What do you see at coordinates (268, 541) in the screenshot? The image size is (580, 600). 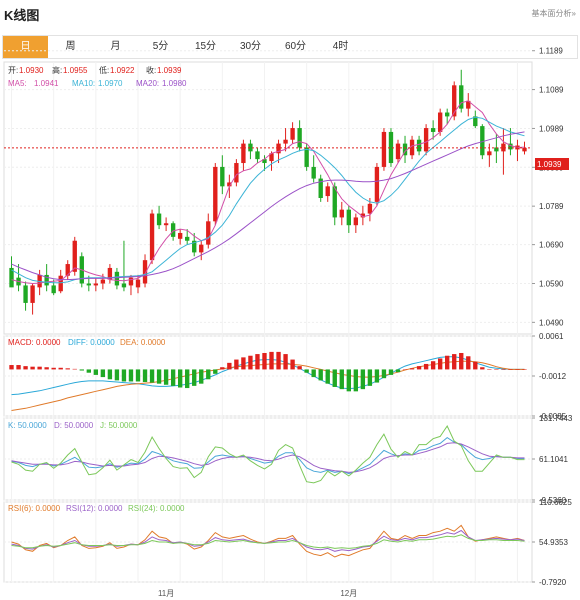 I see `rsi24-line` at bounding box center [268, 541].